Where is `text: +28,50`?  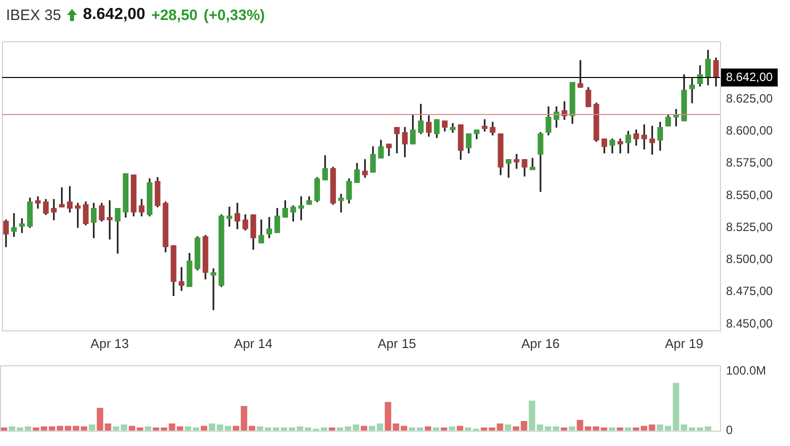
text: +28,50 is located at coordinates (174, 15).